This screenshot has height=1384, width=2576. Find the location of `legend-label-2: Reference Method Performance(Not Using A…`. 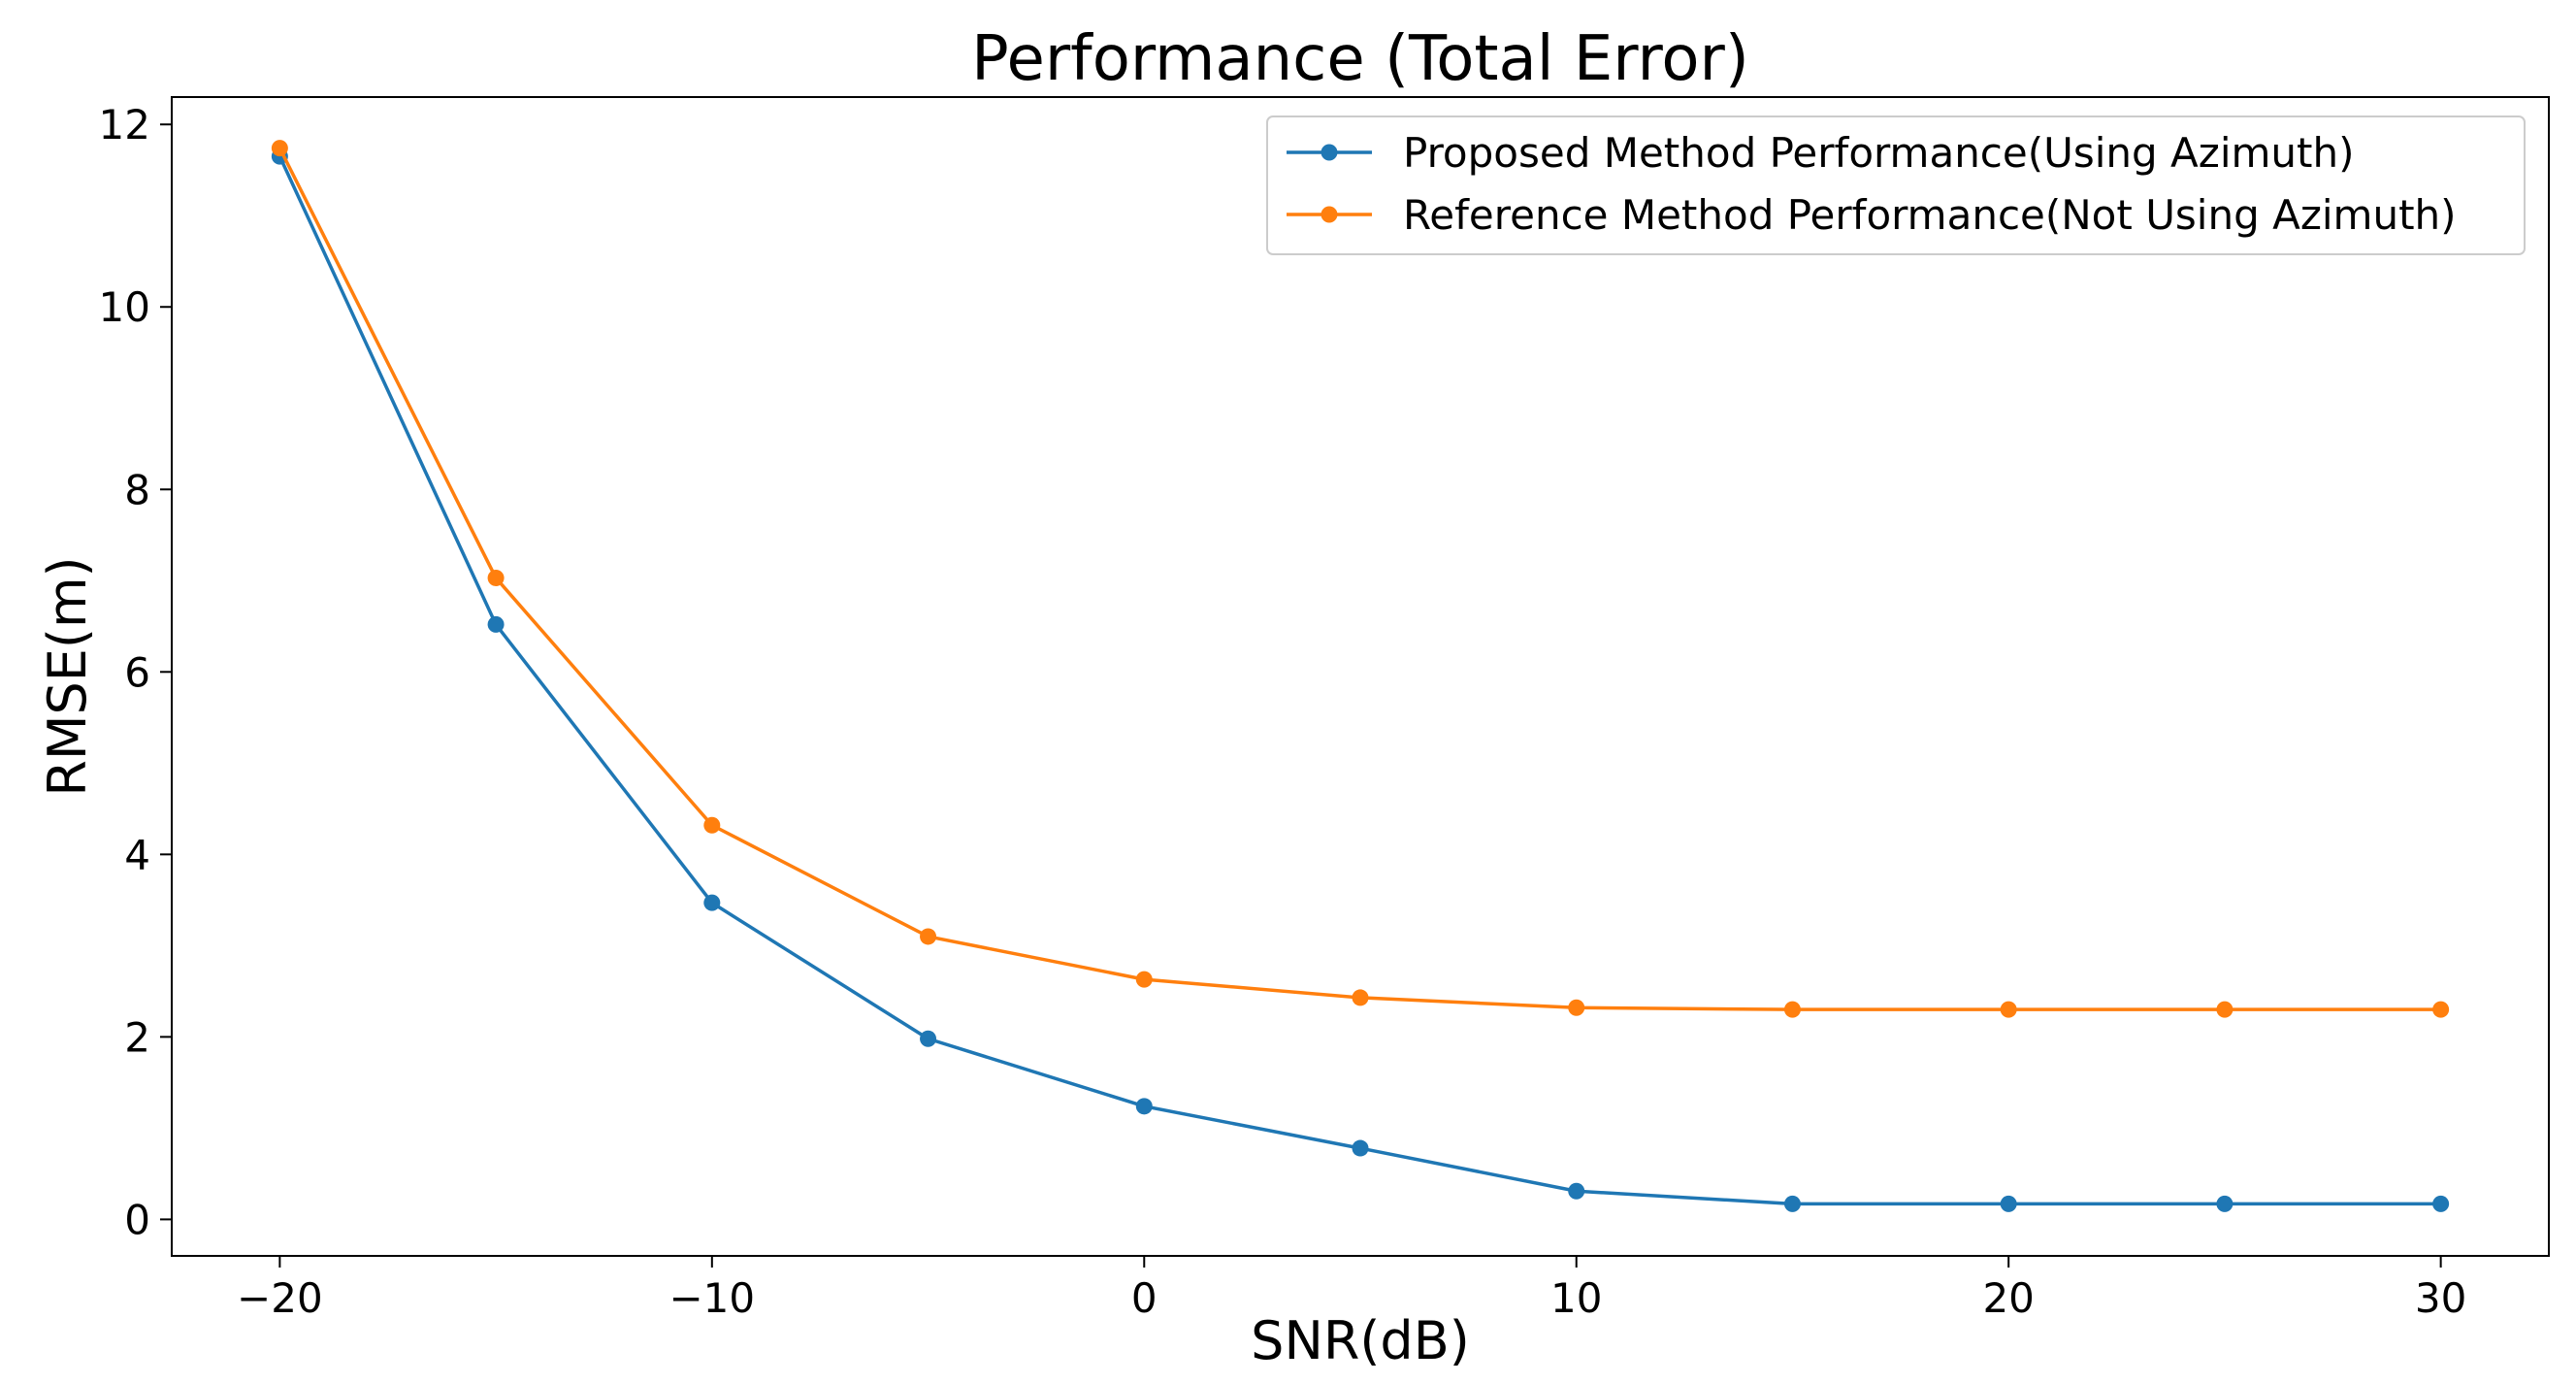

legend-label-2: Reference Method Performance(Not Using A… is located at coordinates (1930, 215).